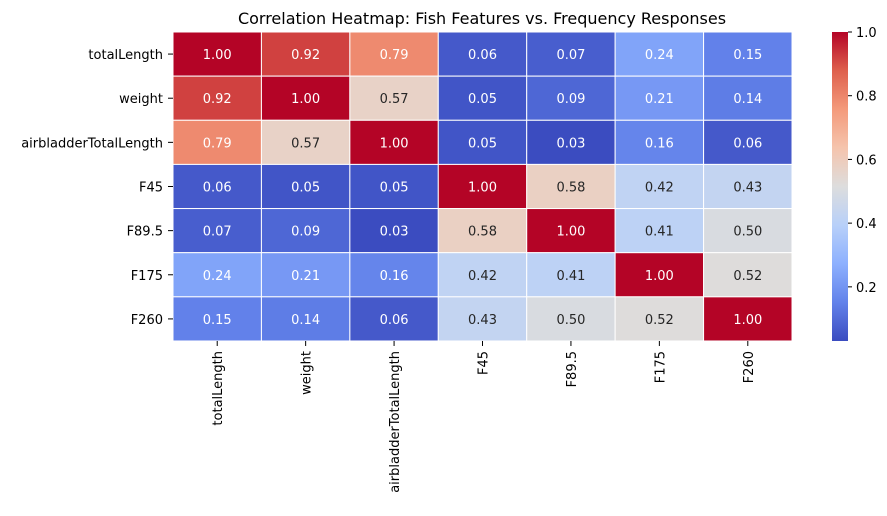  What do you see at coordinates (572, 369) in the screenshot?
I see `column-tick-label: F89.5` at bounding box center [572, 369].